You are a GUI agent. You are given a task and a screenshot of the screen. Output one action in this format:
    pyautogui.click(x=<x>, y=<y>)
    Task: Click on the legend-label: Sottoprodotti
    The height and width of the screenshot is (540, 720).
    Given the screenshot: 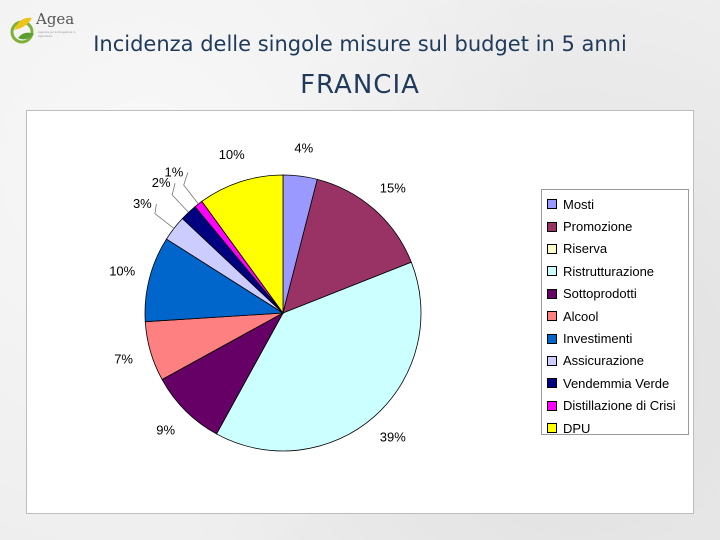 What is the action you would take?
    pyautogui.click(x=600, y=294)
    